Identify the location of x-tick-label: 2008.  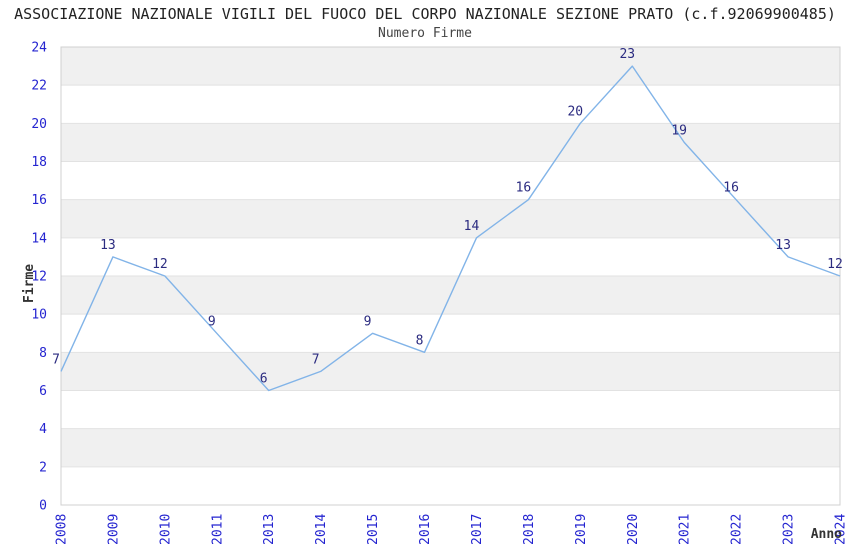
(62, 529).